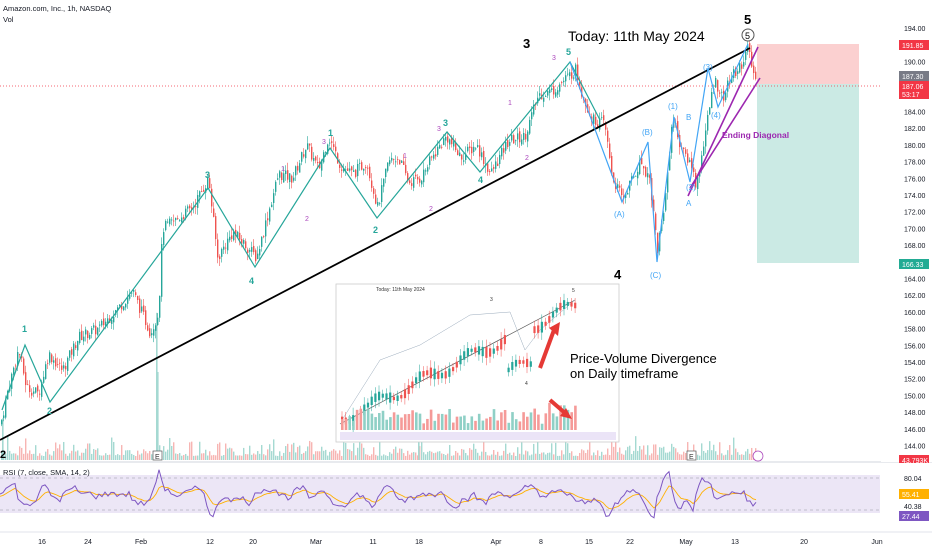  Describe the element at coordinates (458, 456) in the screenshot. I see `earnings-markers: E E` at that location.